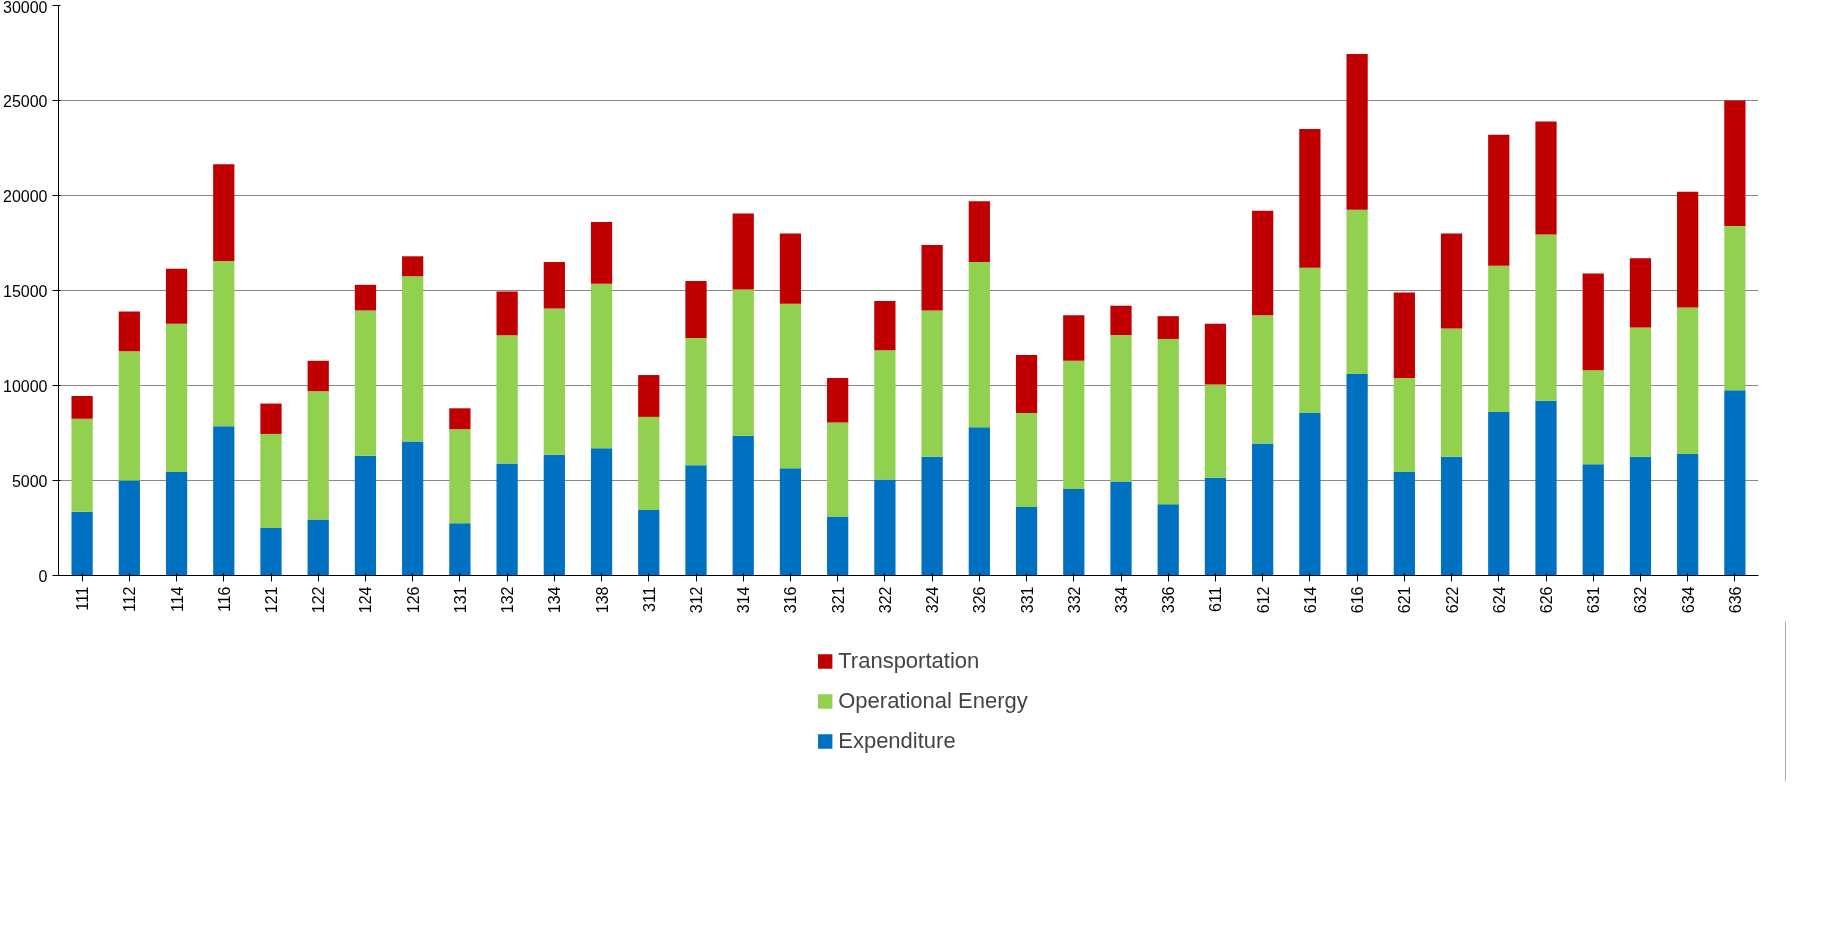 This screenshot has width=1832, height=938. Describe the element at coordinates (25, 101) in the screenshot. I see `y-tick-label: 25000` at that location.